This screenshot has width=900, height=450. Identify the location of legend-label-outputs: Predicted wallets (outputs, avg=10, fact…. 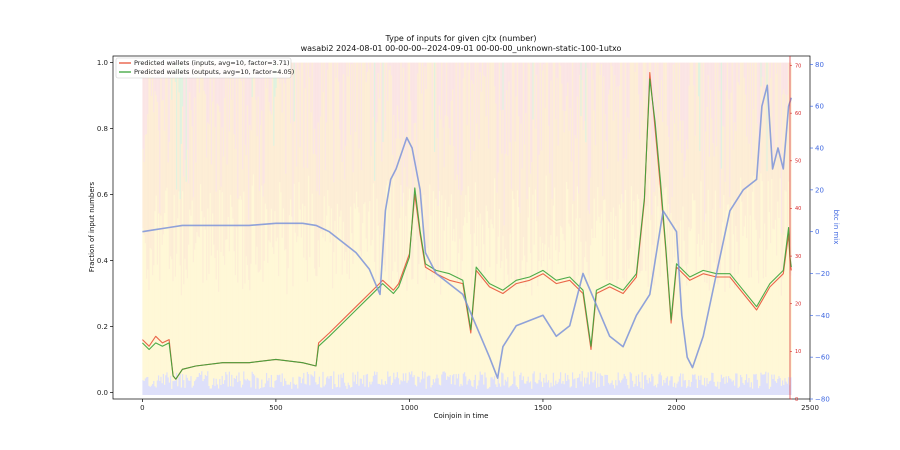
(214, 72).